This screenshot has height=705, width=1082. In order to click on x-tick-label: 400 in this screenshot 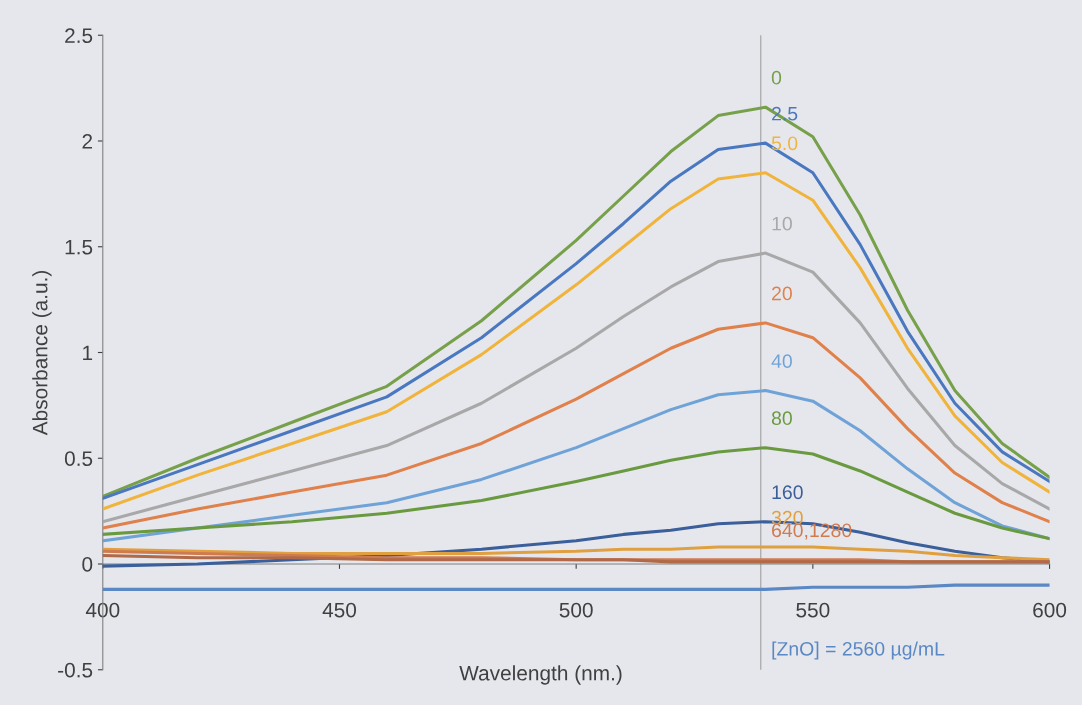, I will do `click(102, 610)`.